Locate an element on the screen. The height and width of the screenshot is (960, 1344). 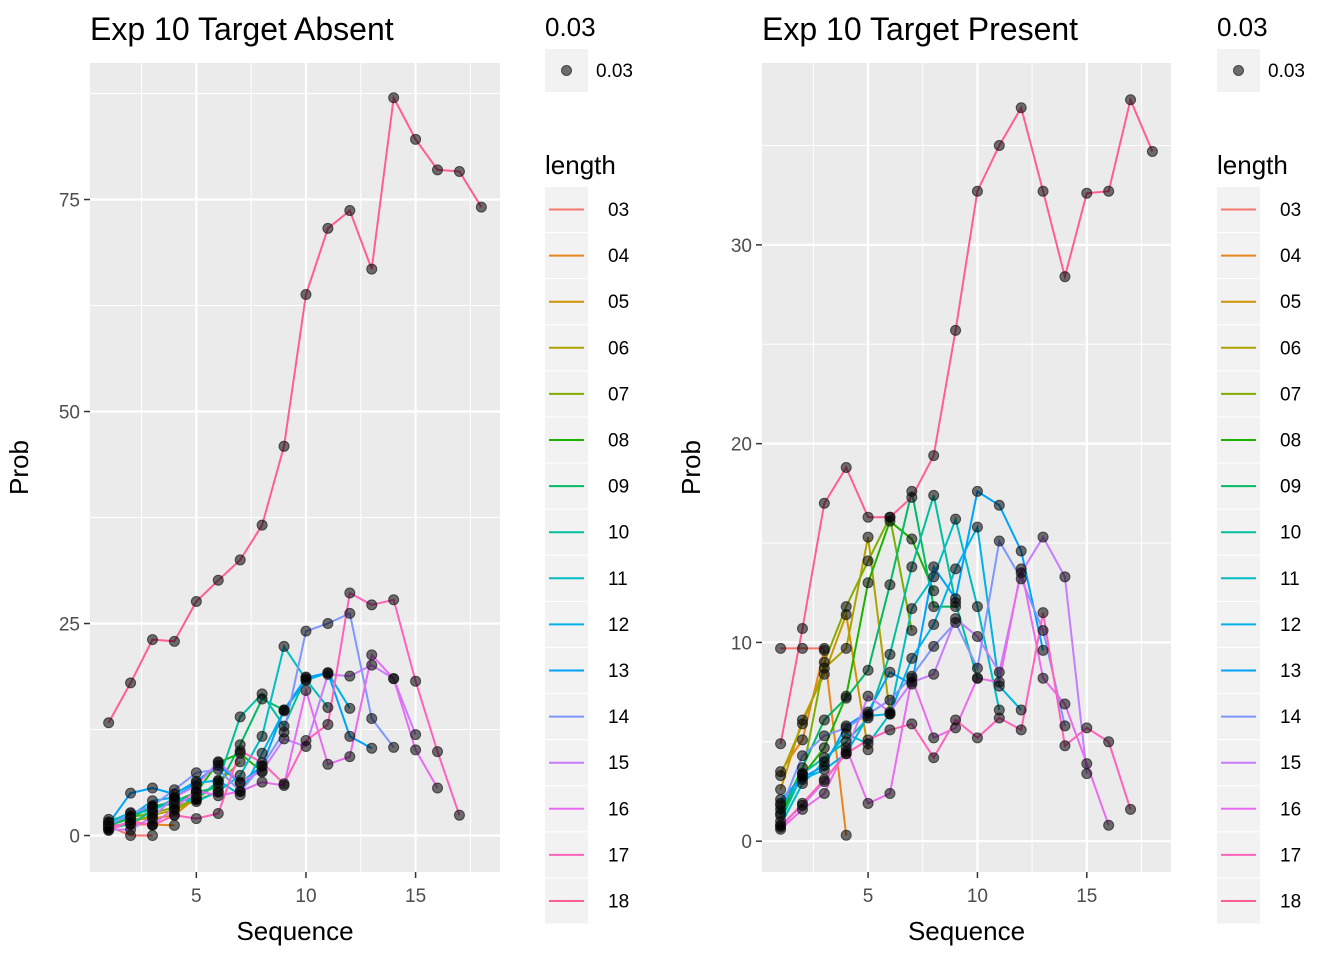
legend-label-17: 17 is located at coordinates (618, 855).